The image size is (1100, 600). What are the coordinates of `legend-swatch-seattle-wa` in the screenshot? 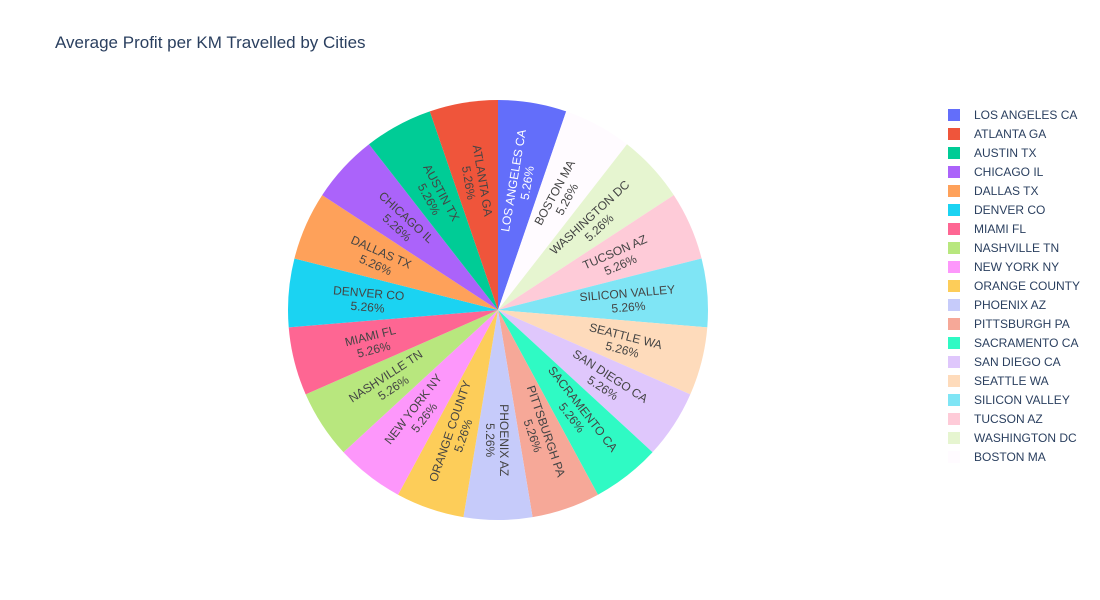 It's located at (954, 381).